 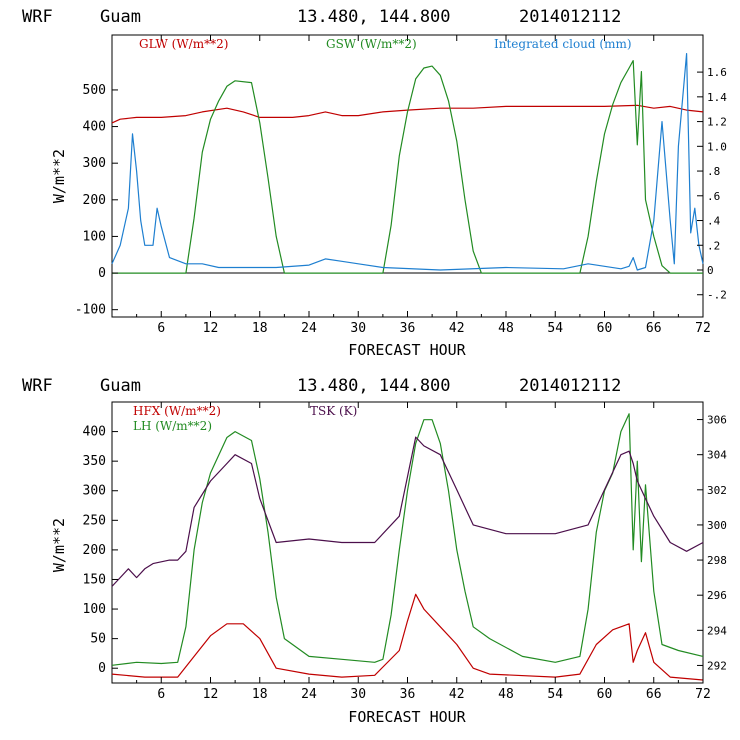 I want to click on y2-tick-label: 306, so click(x=717, y=420).